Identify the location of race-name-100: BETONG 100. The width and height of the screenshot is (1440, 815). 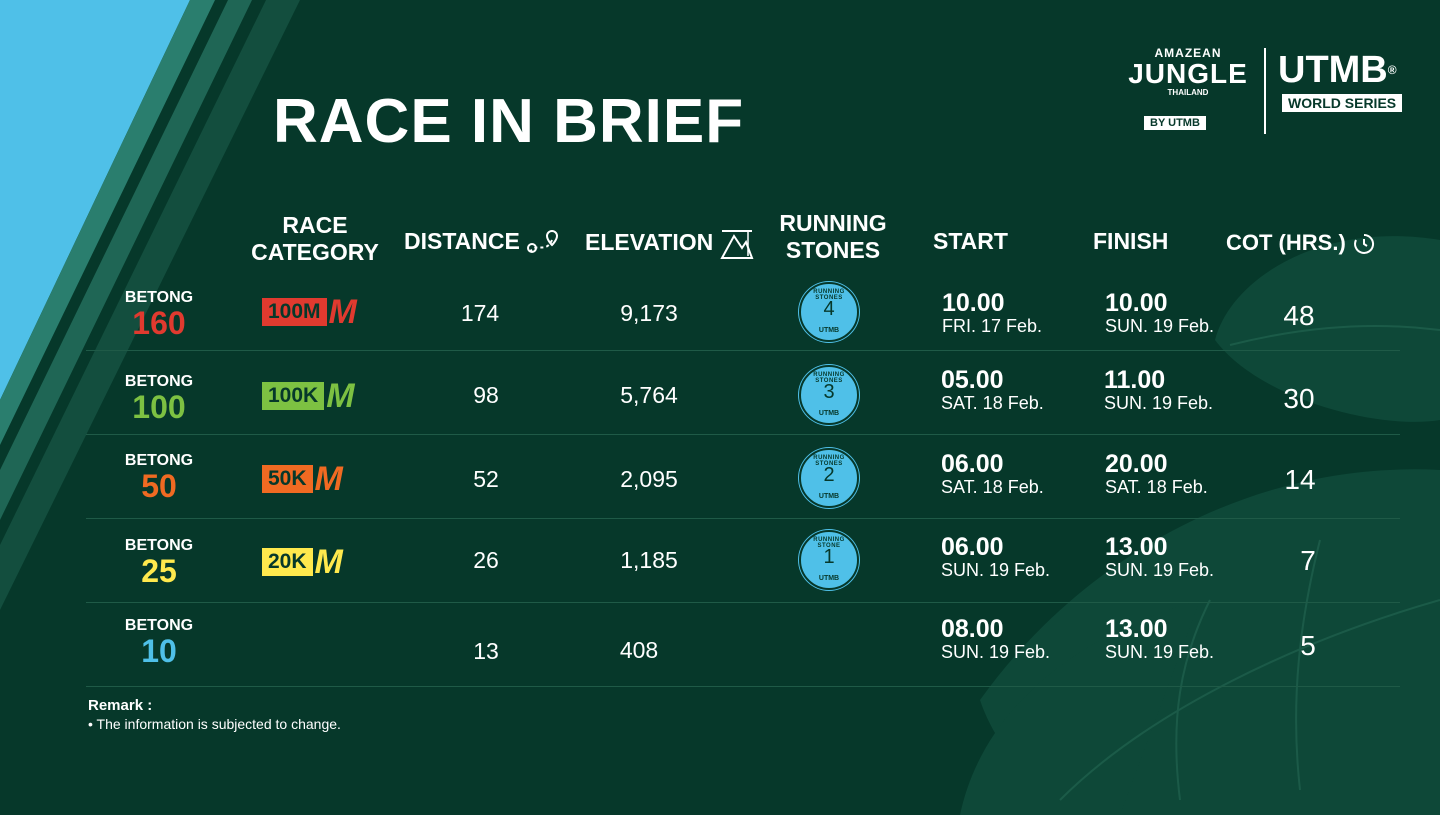
(159, 398).